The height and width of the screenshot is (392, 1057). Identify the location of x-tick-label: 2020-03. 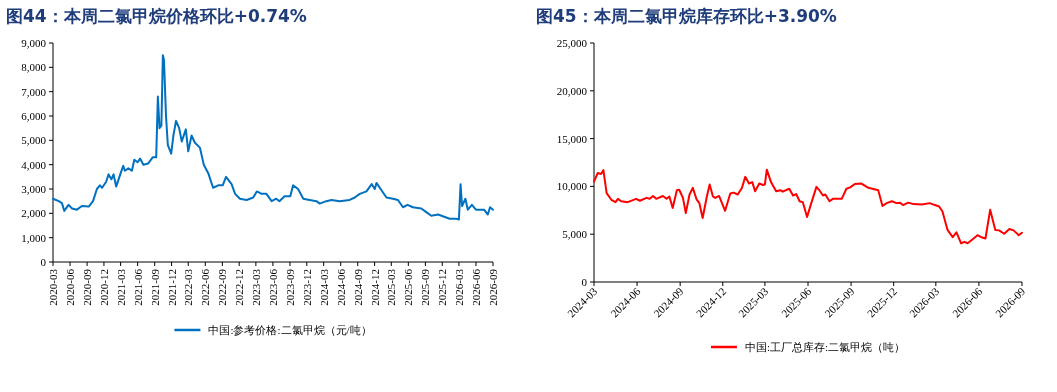
(53, 287).